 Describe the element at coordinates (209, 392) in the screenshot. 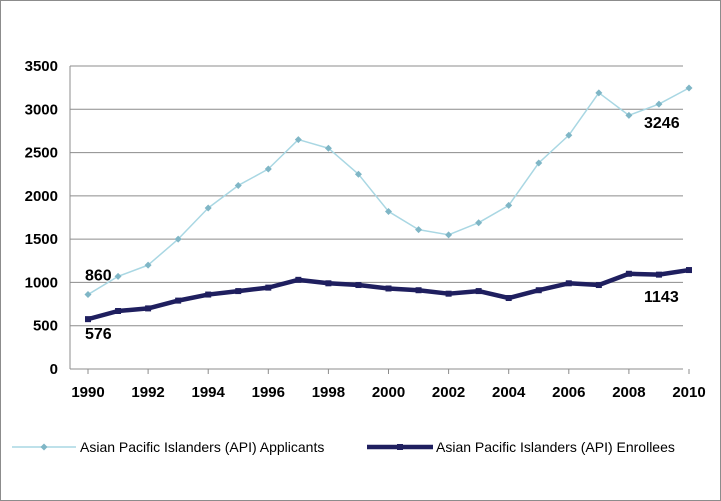

I see `x-tick-label: 1994` at that location.